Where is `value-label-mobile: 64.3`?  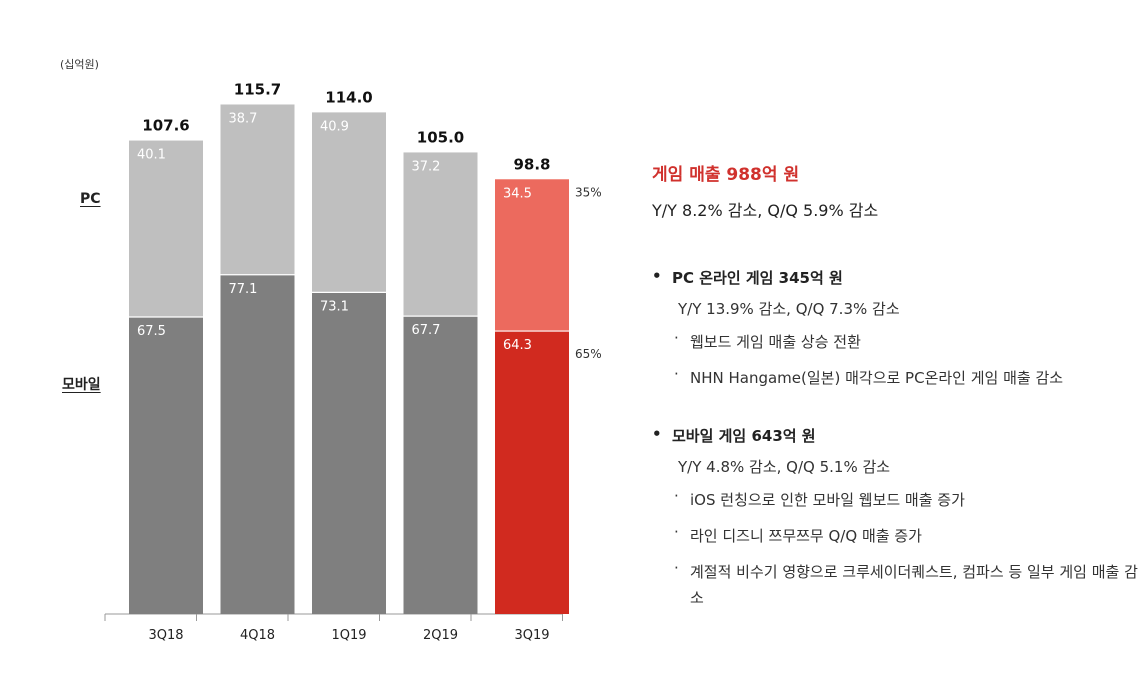
value-label-mobile: 64.3 is located at coordinates (517, 345).